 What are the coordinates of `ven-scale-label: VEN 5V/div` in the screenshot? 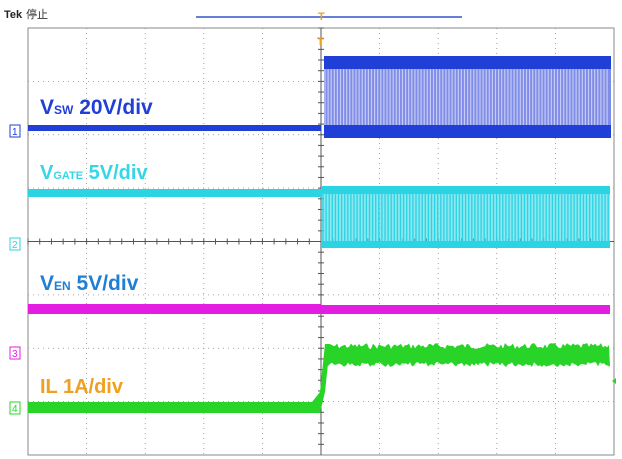 It's located at (89, 283).